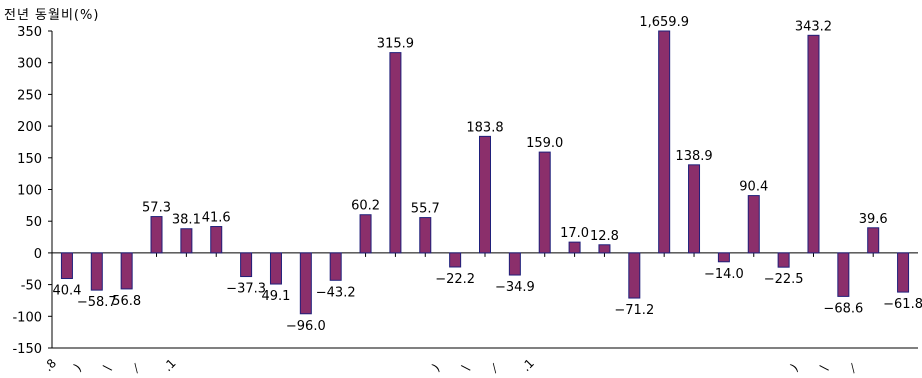 The width and height of the screenshot is (922, 378). Describe the element at coordinates (664, 22) in the screenshot. I see `data-label: 1,659.9` at that location.